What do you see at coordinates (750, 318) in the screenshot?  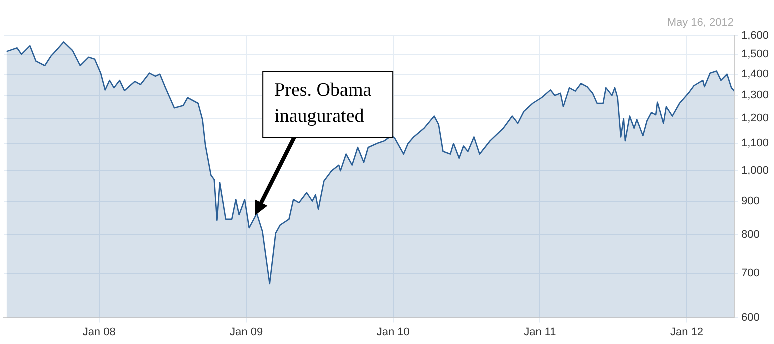 I see `y-tick-label: 600` at bounding box center [750, 318].